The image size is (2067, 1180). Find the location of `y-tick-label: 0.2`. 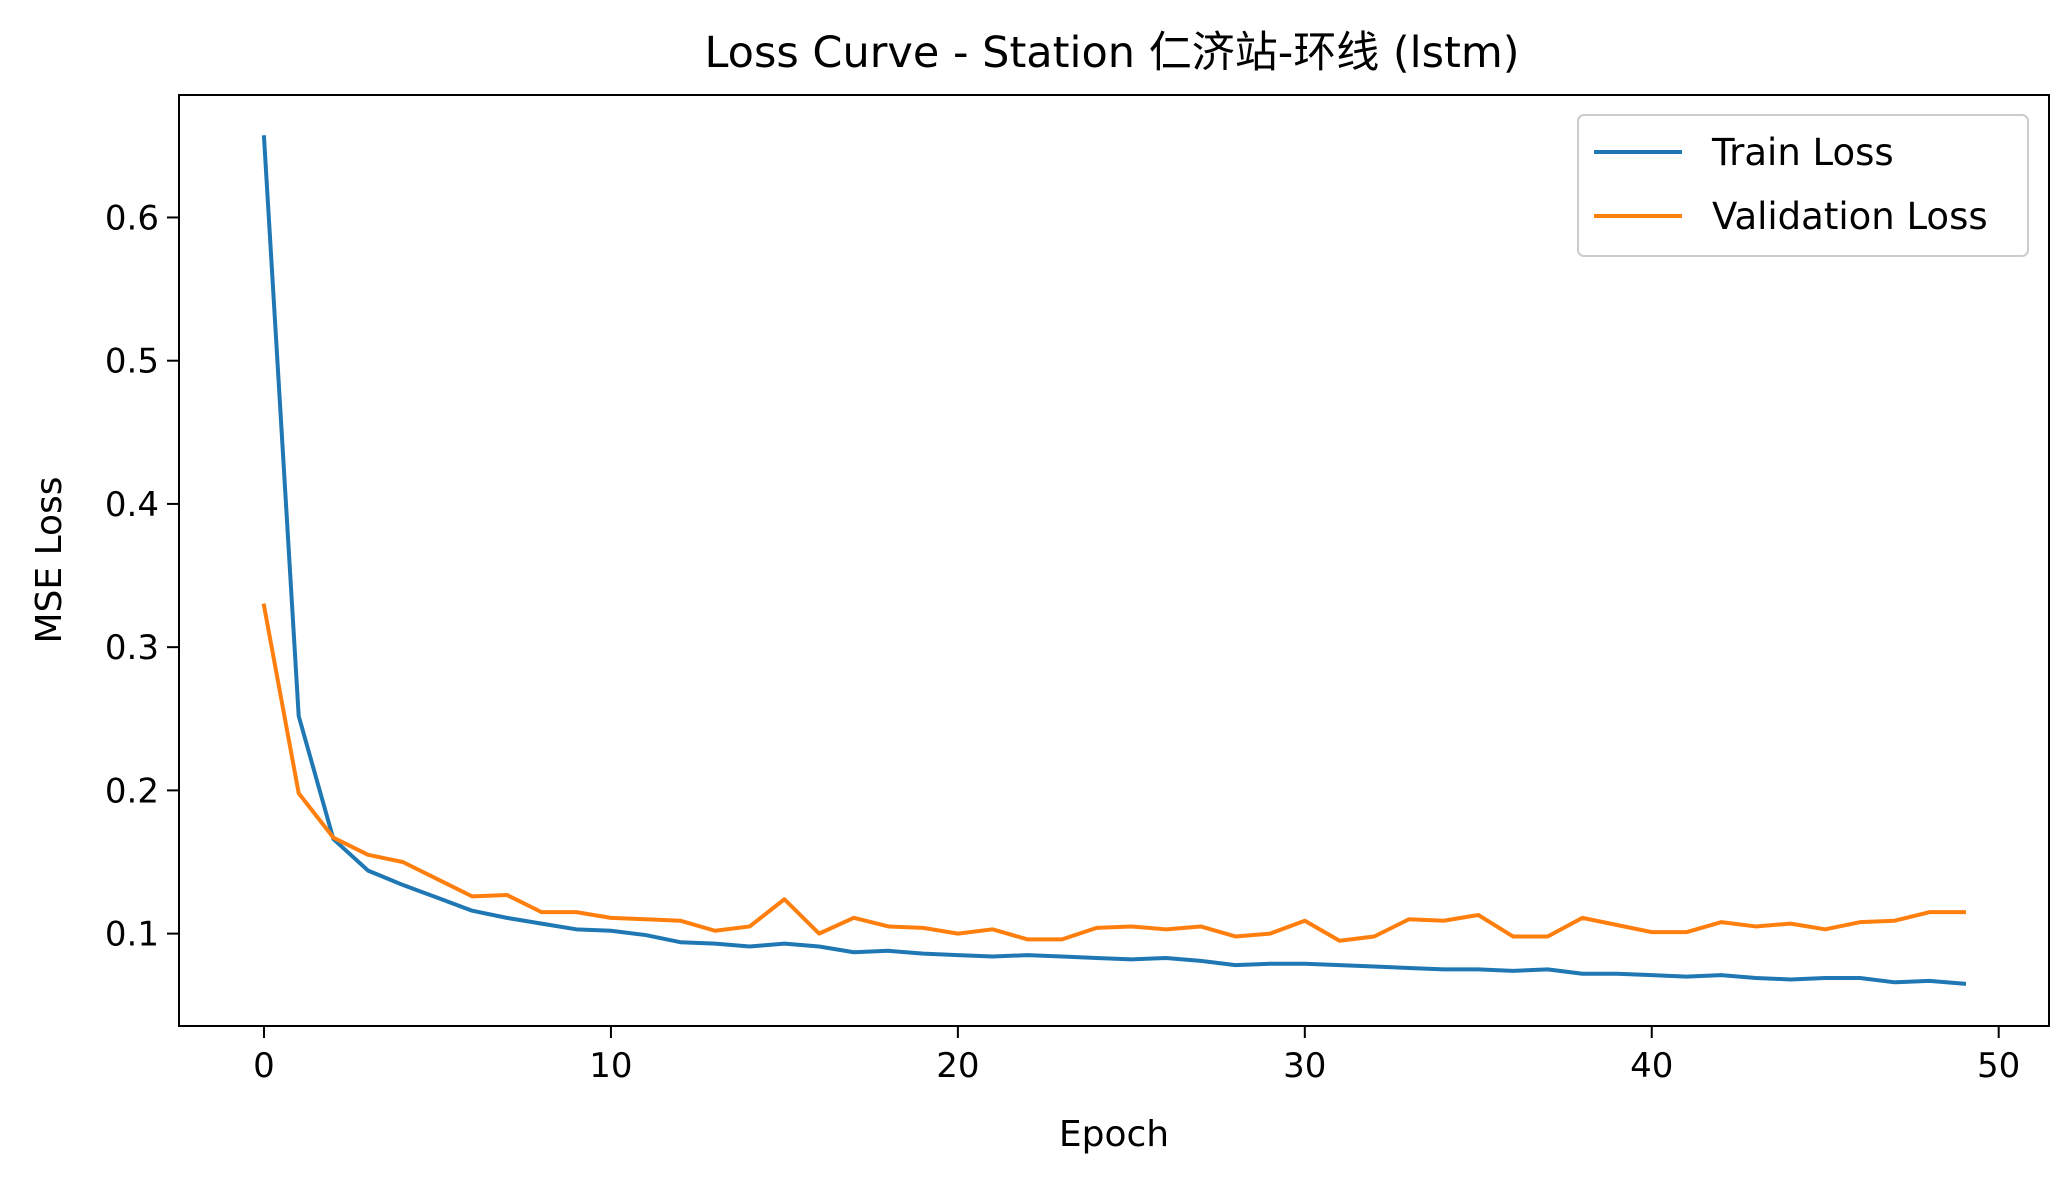

y-tick-label: 0.2 is located at coordinates (132, 791).